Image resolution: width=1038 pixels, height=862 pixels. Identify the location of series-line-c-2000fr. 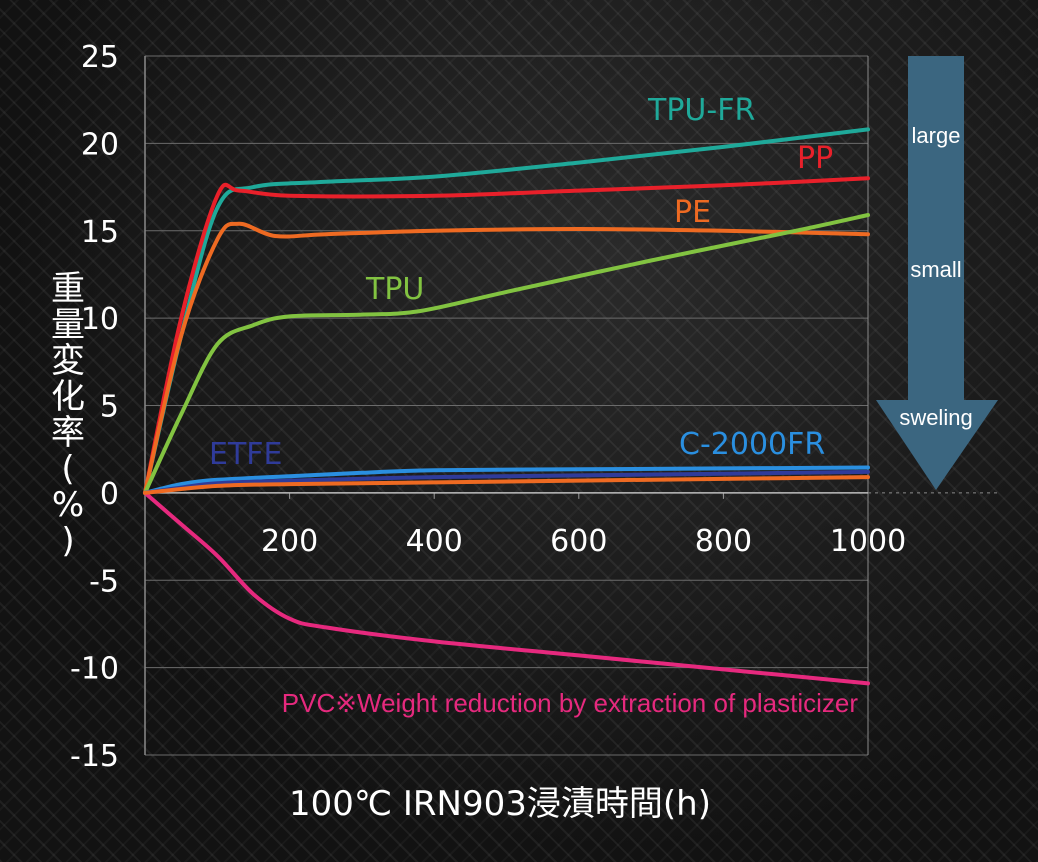
(506, 480).